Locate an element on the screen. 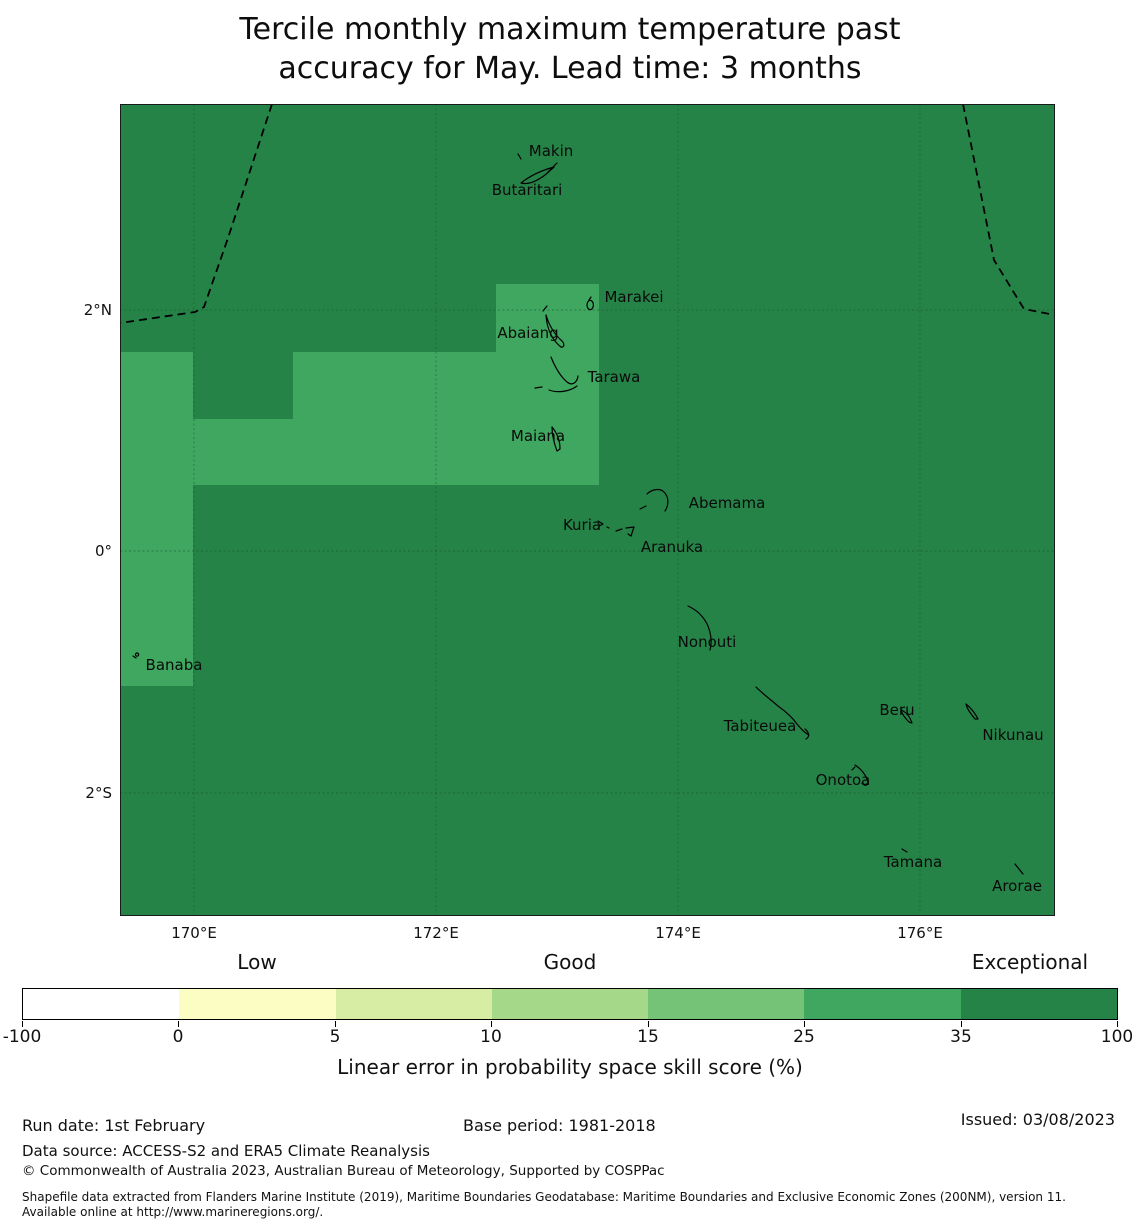 This screenshot has width=1140, height=1230. abaiang-island-shape is located at coordinates (553, 326).